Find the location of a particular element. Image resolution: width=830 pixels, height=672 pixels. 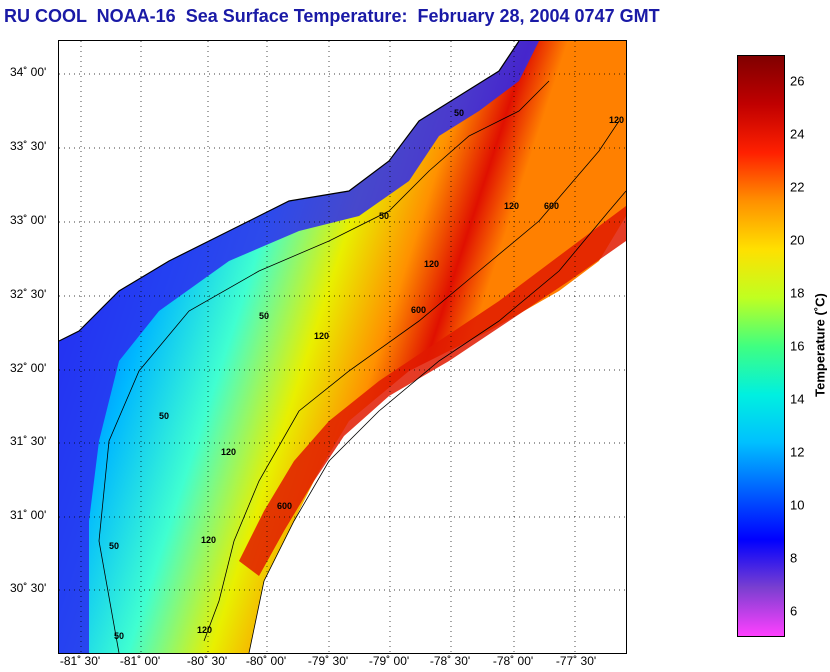

colorbar-tick: 6 is located at coordinates (794, 611).